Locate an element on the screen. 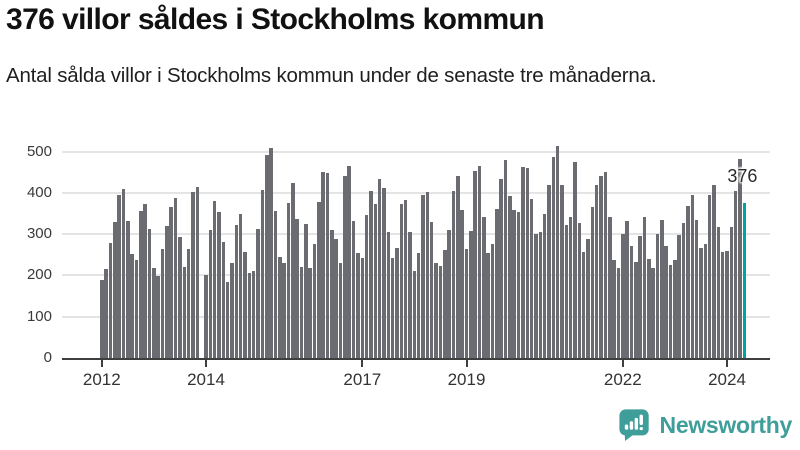  chart-title: 376 villor såldes i Stockholms kommun is located at coordinates (275, 19).